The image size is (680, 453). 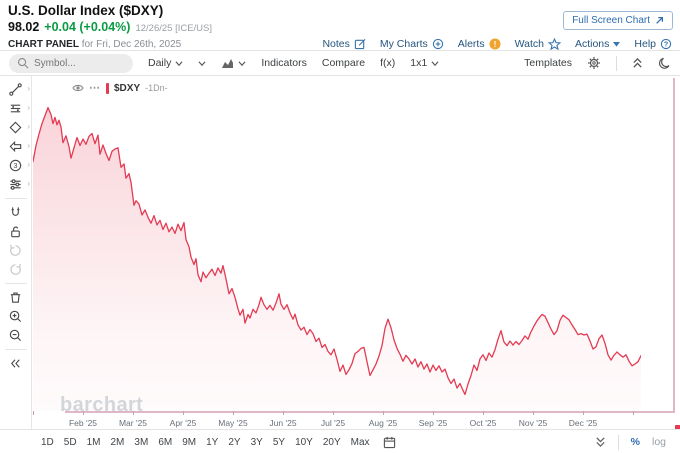 What do you see at coordinates (304, 442) in the screenshot?
I see `range-button-10y: 10Y` at bounding box center [304, 442].